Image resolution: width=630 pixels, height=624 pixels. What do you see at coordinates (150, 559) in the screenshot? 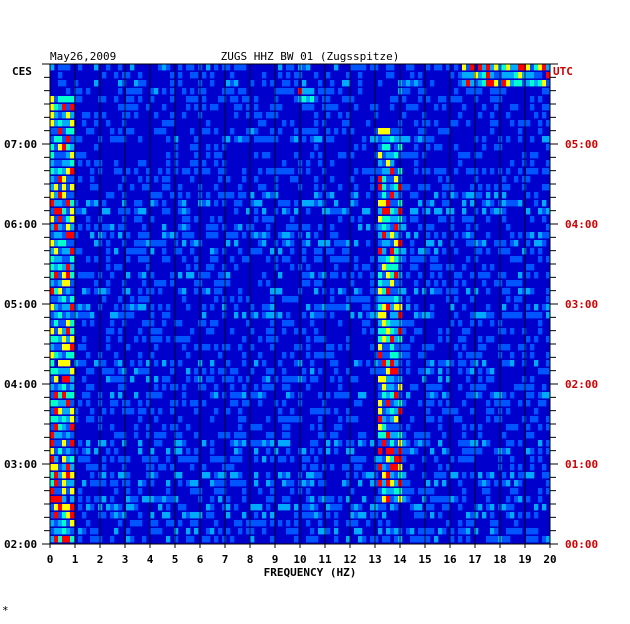
I see `x-tick-label: 4` at bounding box center [150, 559].